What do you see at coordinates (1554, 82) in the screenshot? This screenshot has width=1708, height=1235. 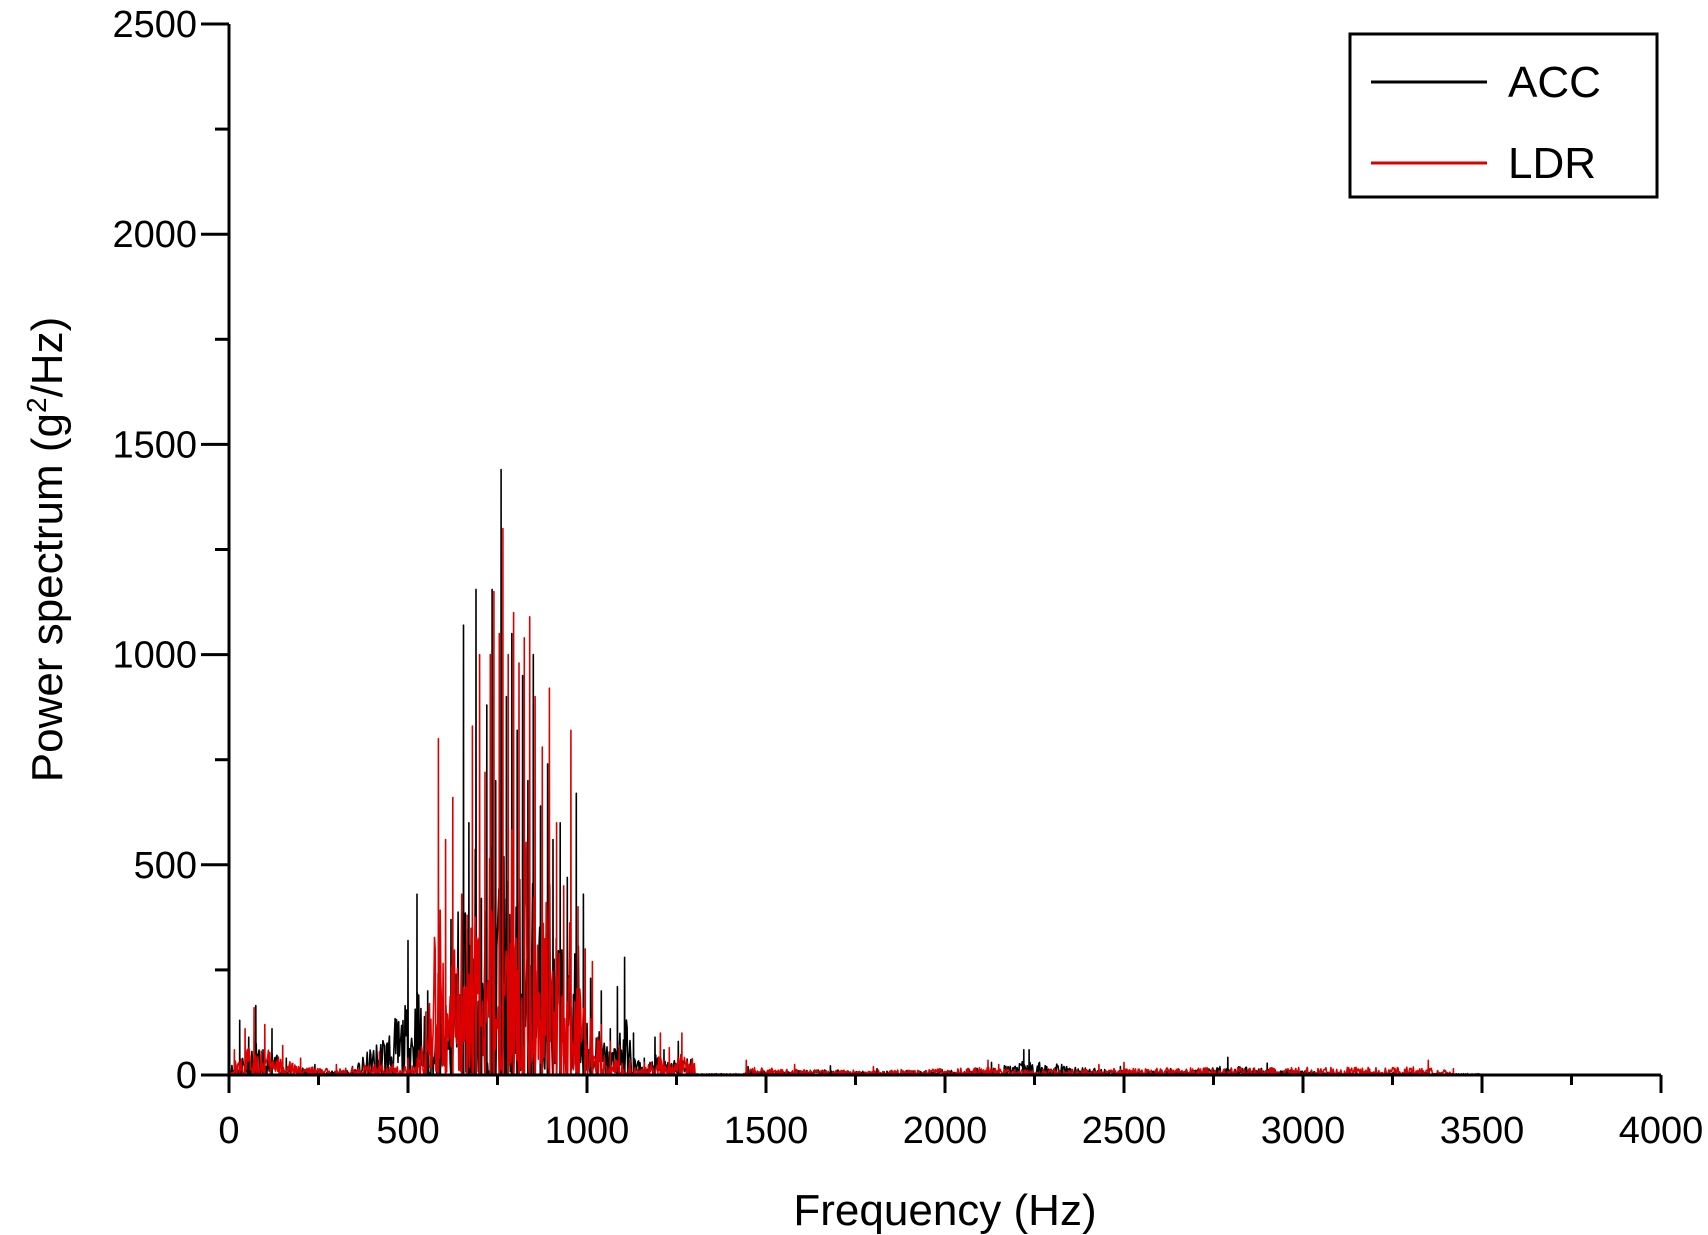 I see `legend-label-acc: ACC` at bounding box center [1554, 82].